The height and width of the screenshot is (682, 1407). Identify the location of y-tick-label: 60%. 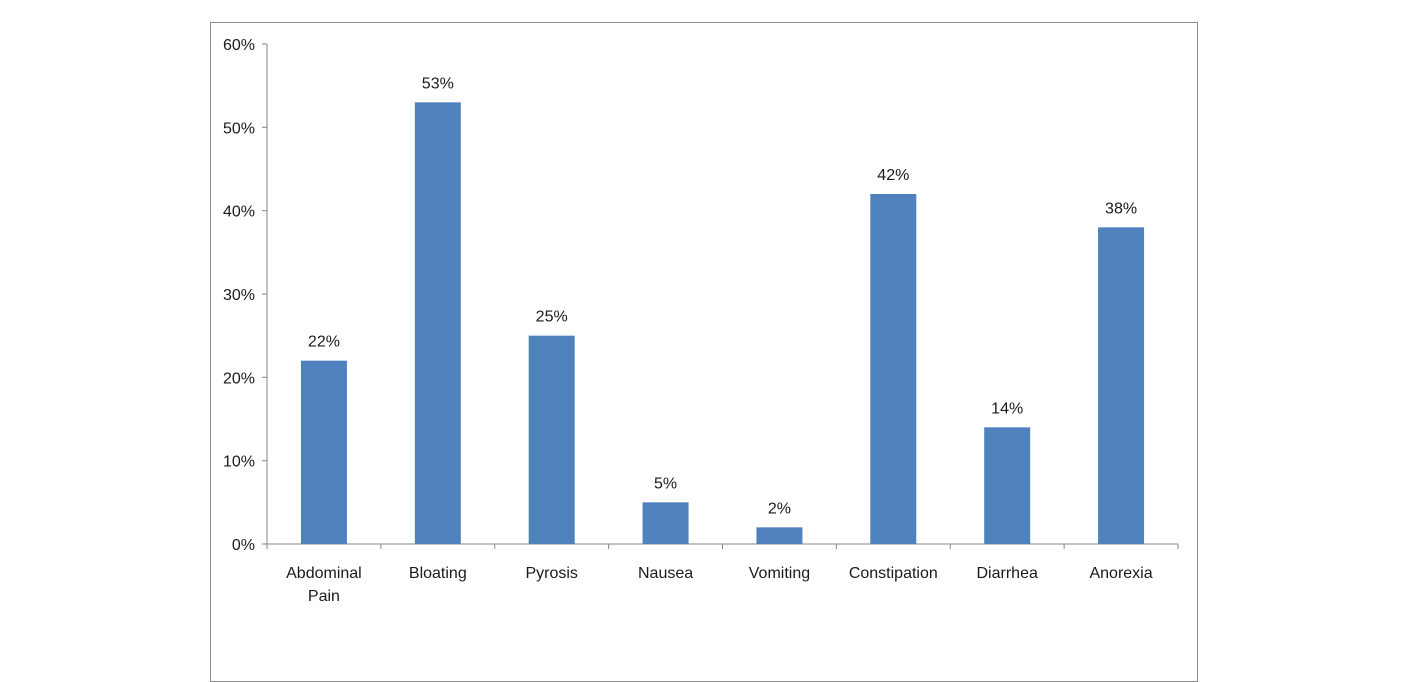
(239, 45).